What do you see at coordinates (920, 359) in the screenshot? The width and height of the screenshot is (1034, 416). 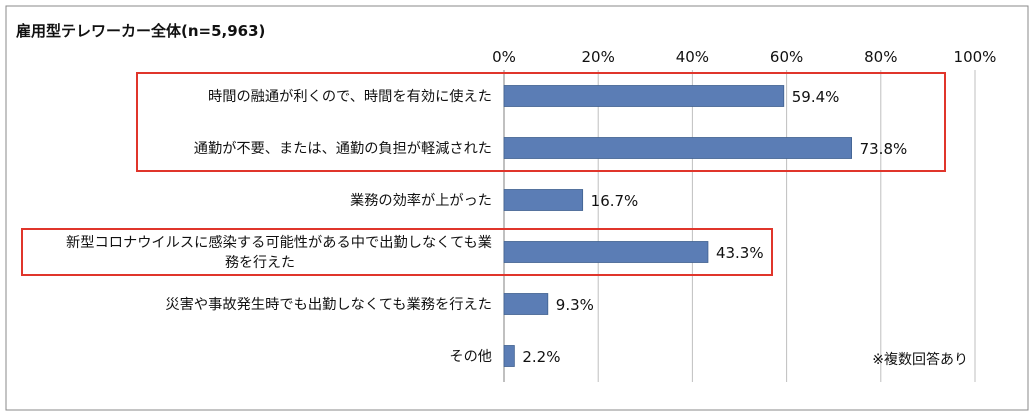 I see `footnote: ※複数回答あり` at bounding box center [920, 359].